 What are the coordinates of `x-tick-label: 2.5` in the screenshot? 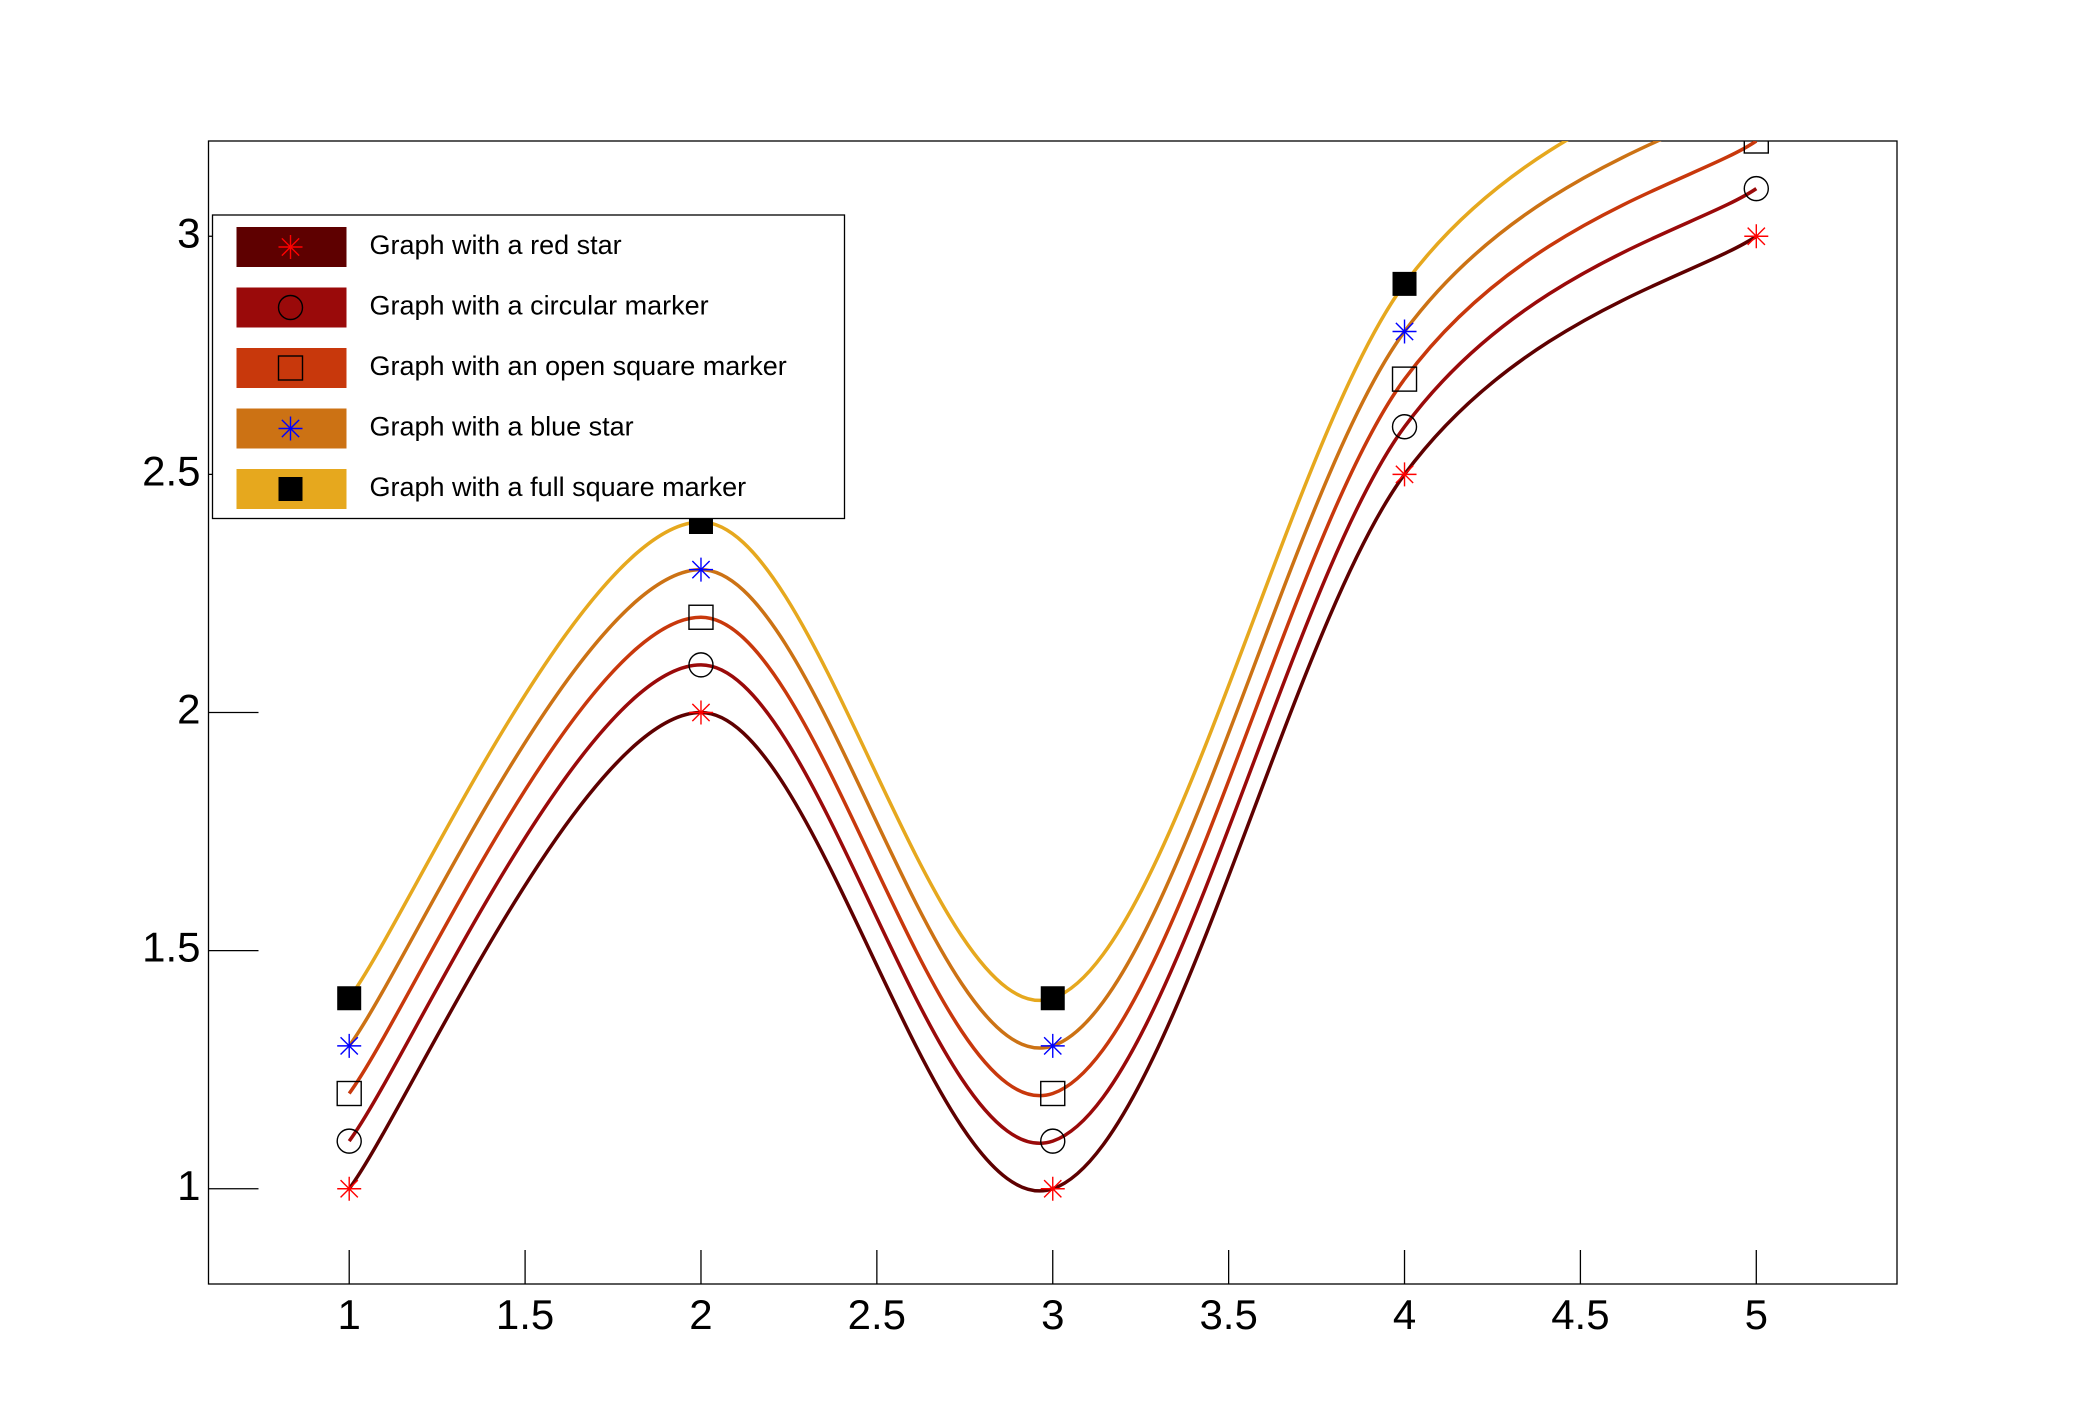 It's located at (877, 1314).